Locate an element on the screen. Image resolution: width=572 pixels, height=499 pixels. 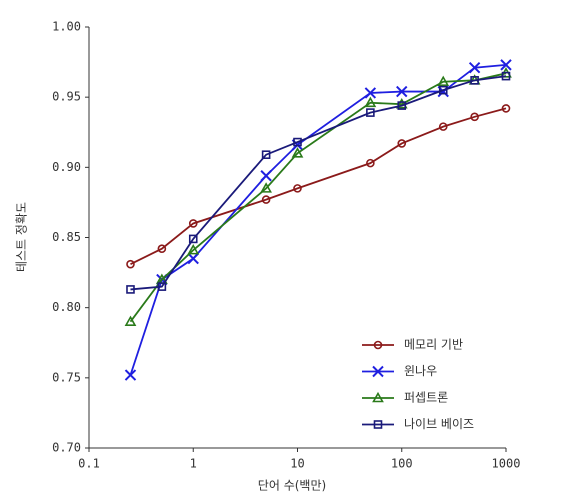
y-tick-label: 1.00 is located at coordinates (66, 27).